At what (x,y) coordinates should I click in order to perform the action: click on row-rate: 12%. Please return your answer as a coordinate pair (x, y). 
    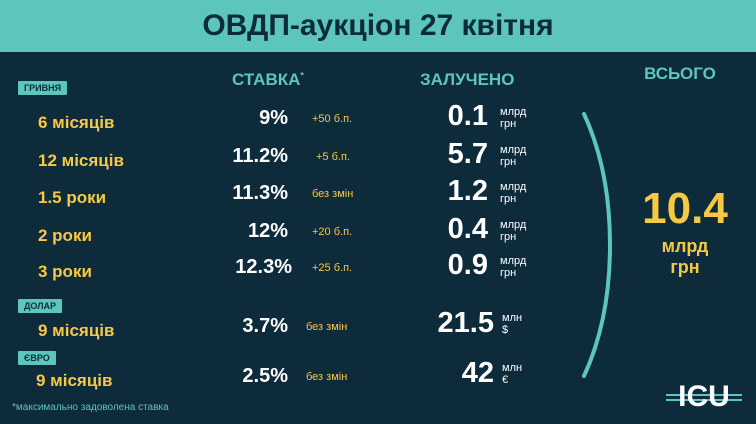
    Looking at the image, I should click on (267, 231).